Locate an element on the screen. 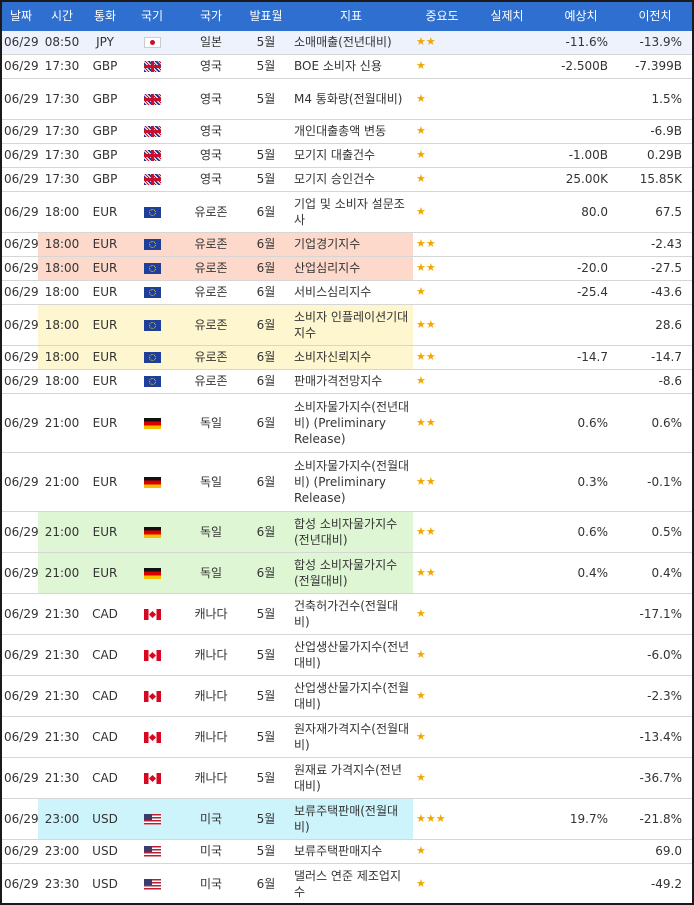 The image size is (694, 905). row-indicator: 합성 소비자물가지수(전년대비) is located at coordinates (351, 532).